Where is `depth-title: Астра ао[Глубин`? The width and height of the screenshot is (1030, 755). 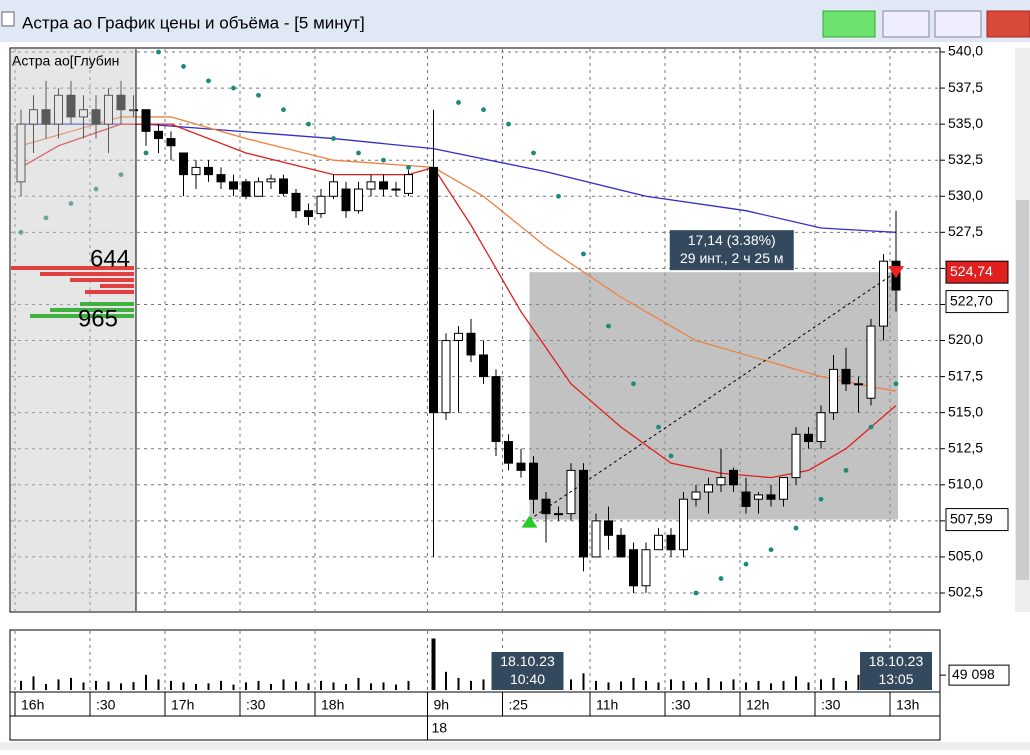 depth-title: Астра ао[Глубин is located at coordinates (65, 61).